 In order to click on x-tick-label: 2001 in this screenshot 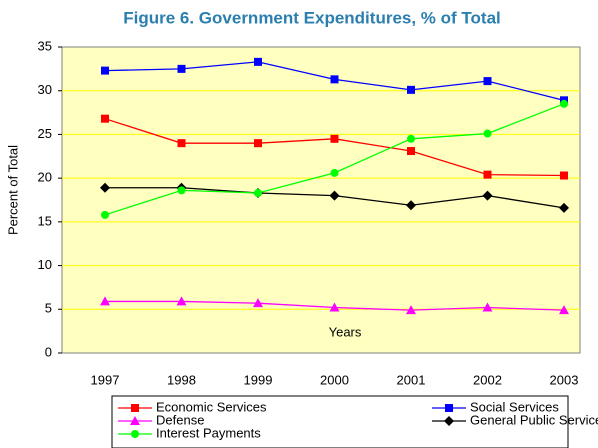, I will do `click(411, 379)`.